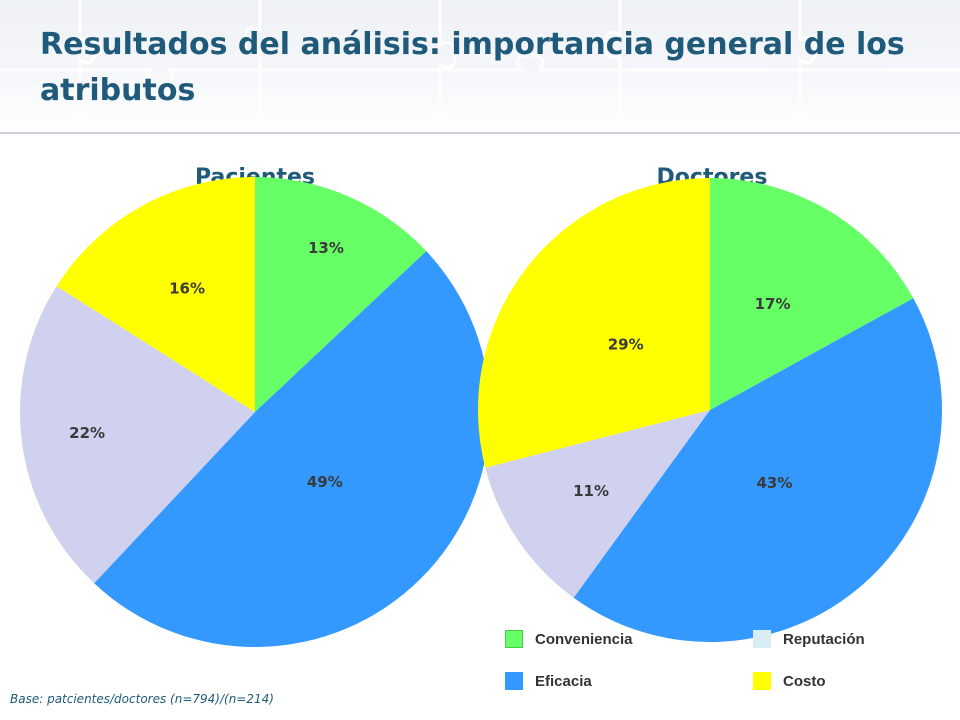  I want to click on legend-label-conveniencia: Conveniencia, so click(584, 639).